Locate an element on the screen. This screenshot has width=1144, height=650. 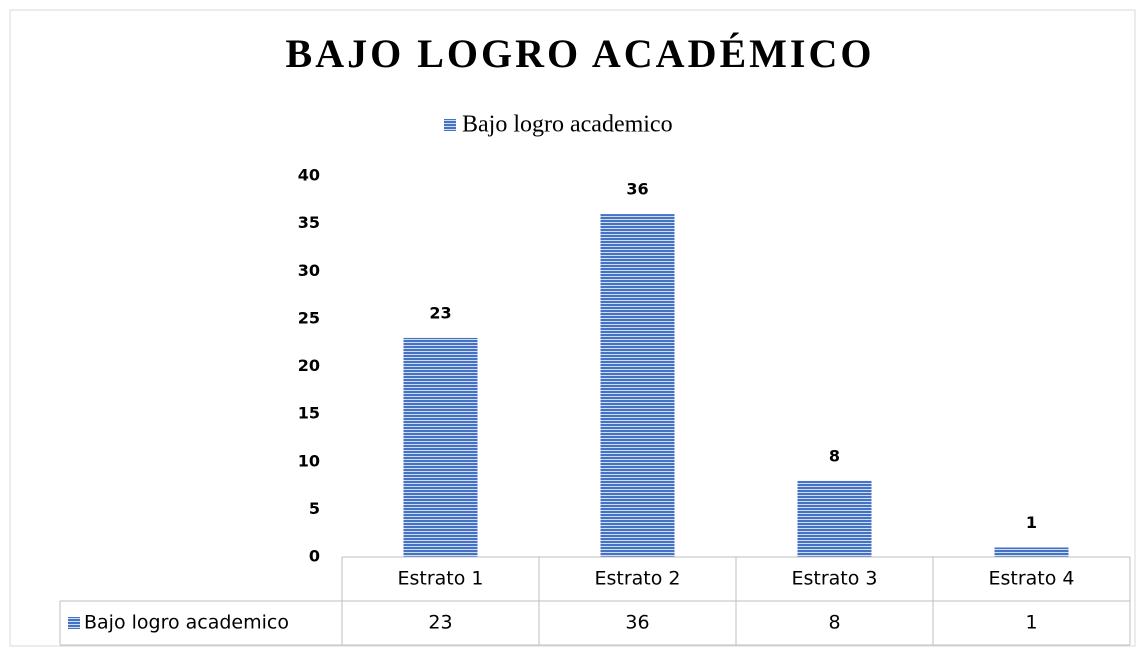
table-value: 23 is located at coordinates (440, 623).